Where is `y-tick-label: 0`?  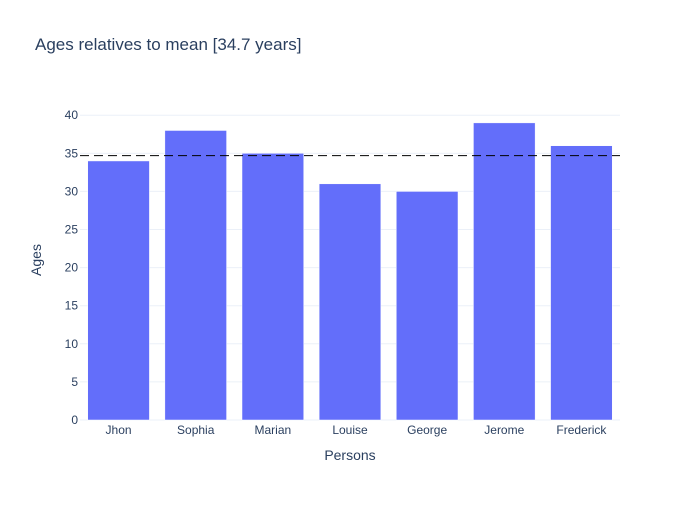
y-tick-label: 0 is located at coordinates (74, 420).